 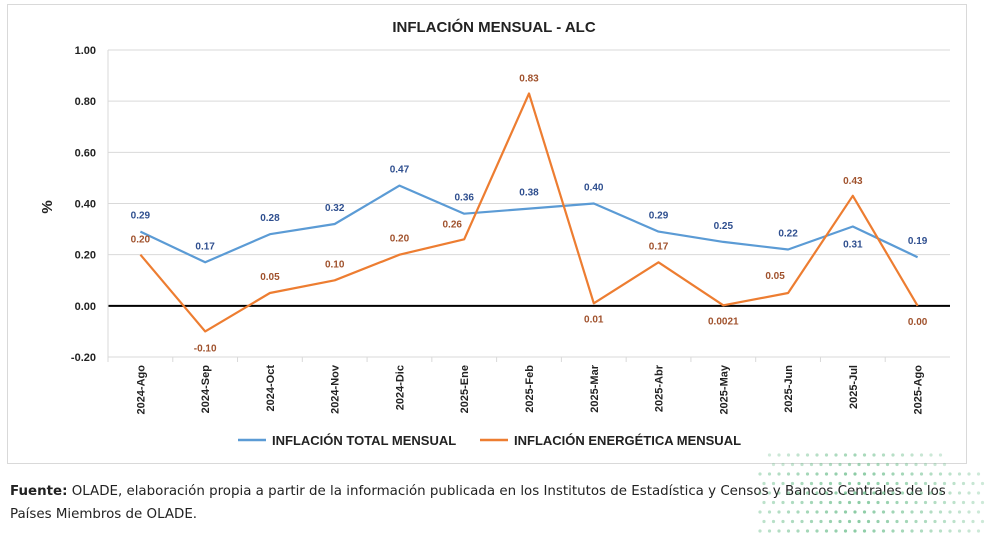 I want to click on x-tick-label: 2025-May, so click(x=724, y=389).